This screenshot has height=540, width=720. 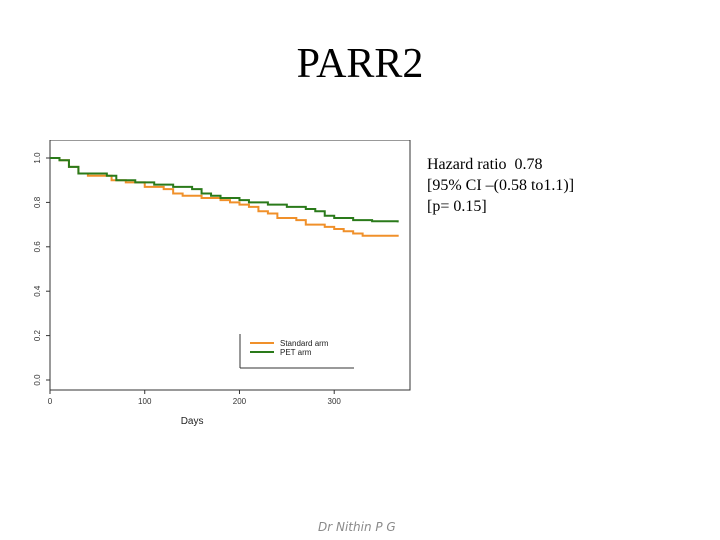 What do you see at coordinates (304, 343) in the screenshot?
I see `legend-label: Standard arm` at bounding box center [304, 343].